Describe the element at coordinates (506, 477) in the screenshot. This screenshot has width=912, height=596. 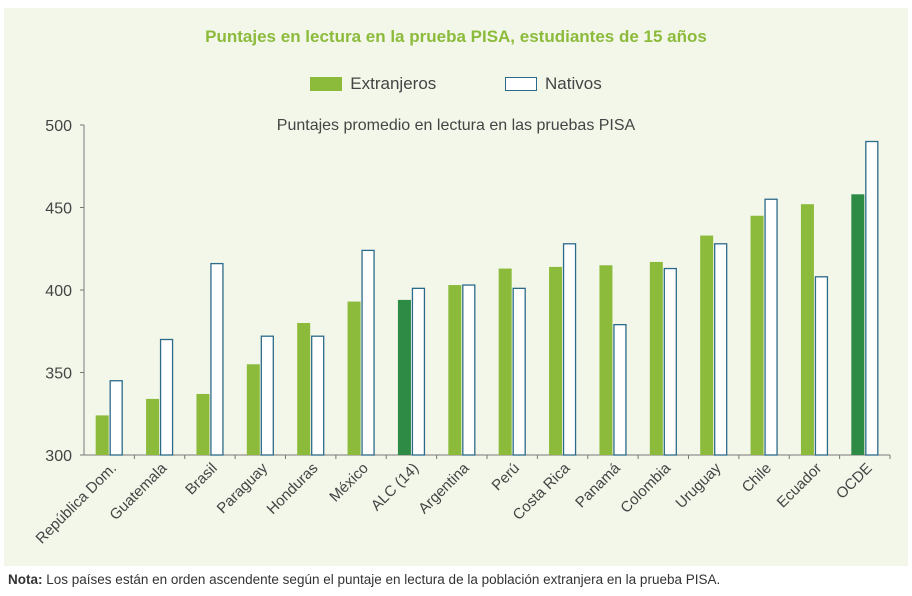
I see `x-tick-label: Perú` at that location.